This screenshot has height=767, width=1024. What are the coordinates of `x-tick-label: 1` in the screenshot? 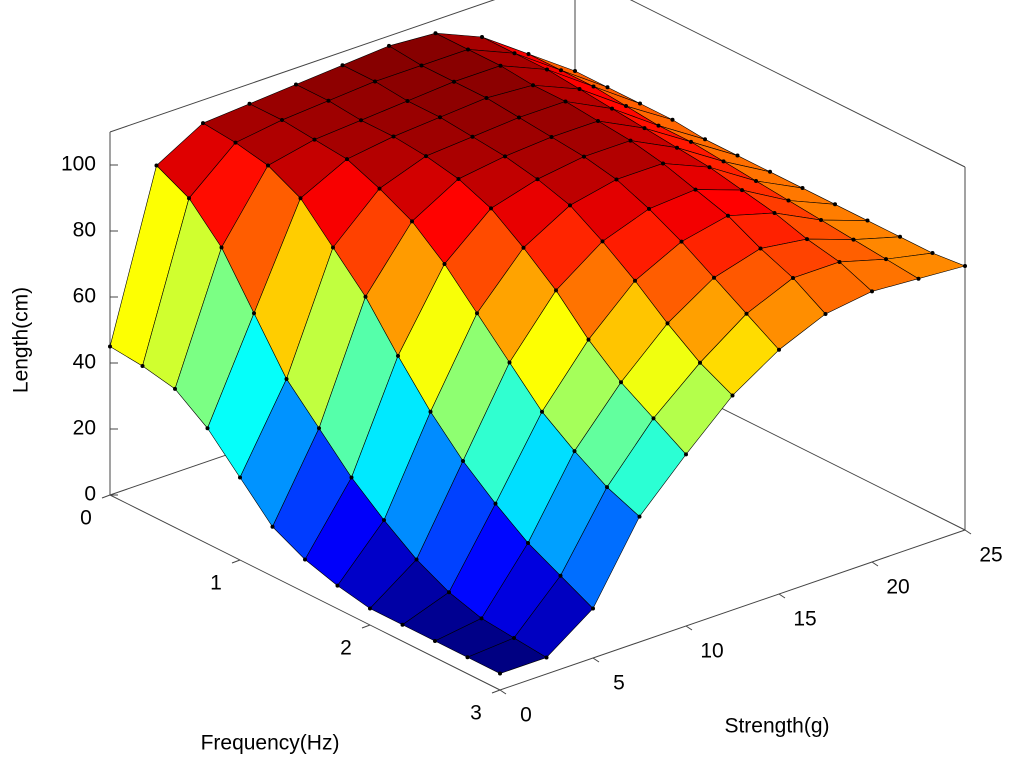 It's located at (216, 583).